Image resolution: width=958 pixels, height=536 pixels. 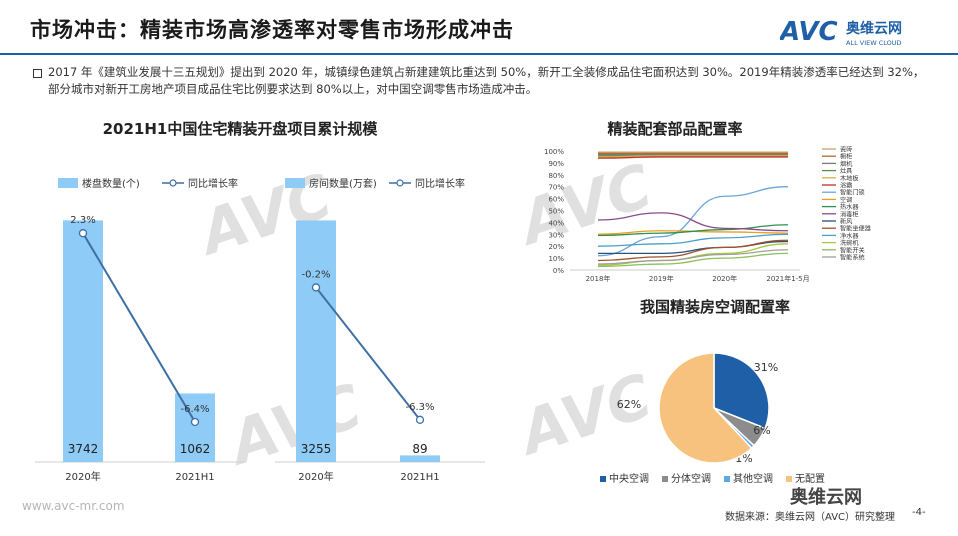 I want to click on x-tick-label: 2021年1-5月, so click(x=787, y=278).